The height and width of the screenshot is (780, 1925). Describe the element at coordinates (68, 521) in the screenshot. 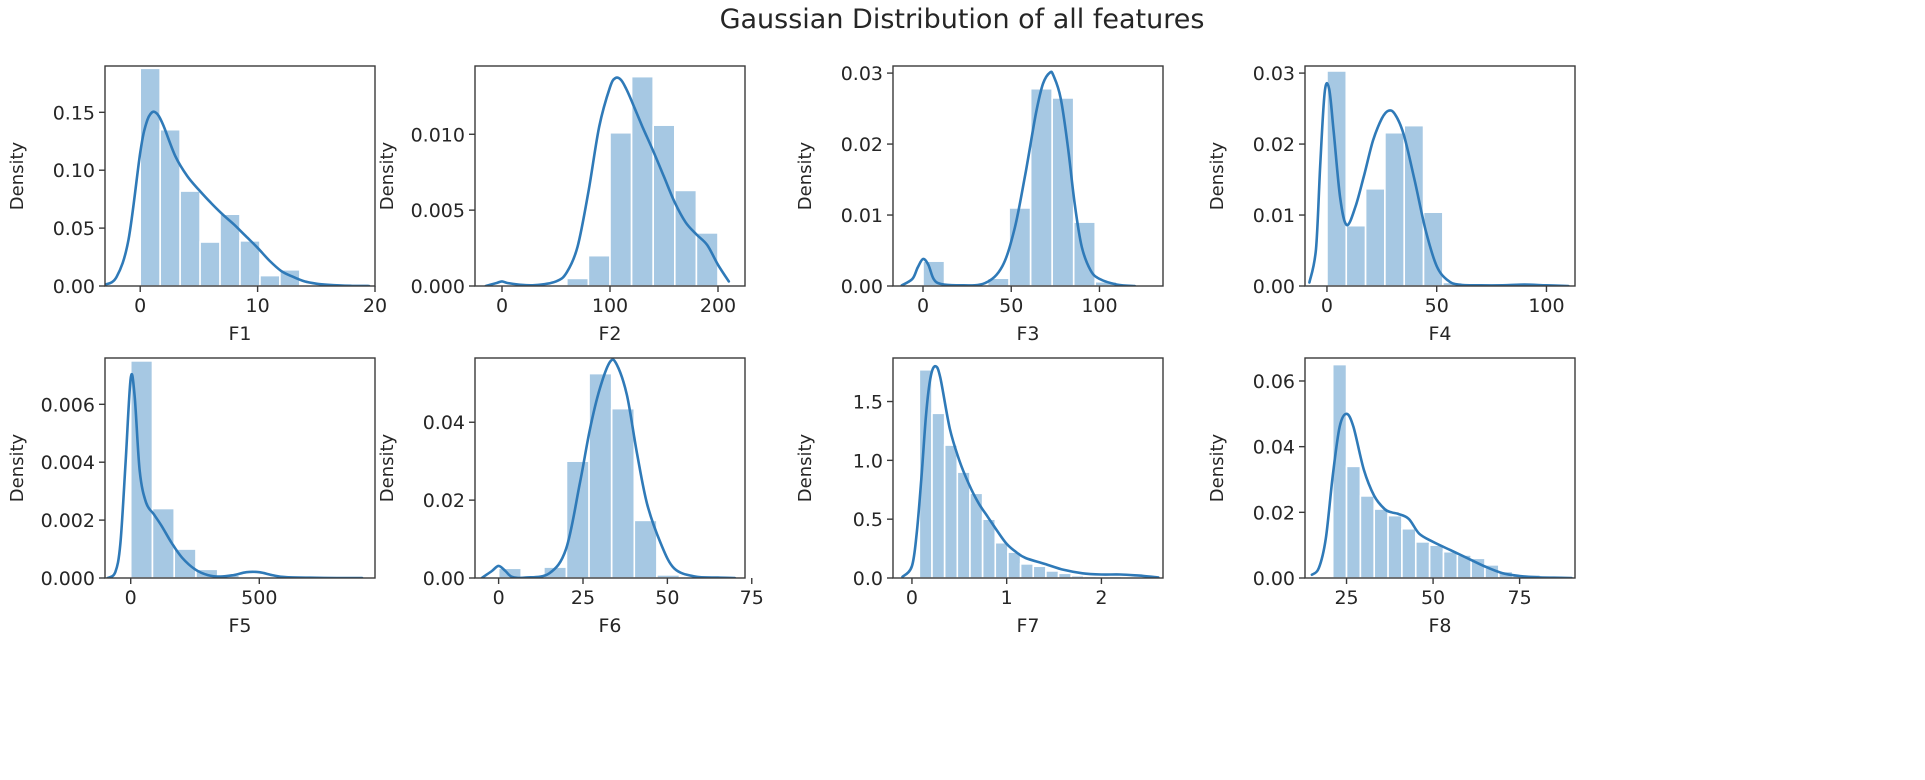

I see `y-tick-label: 0.002` at that location.